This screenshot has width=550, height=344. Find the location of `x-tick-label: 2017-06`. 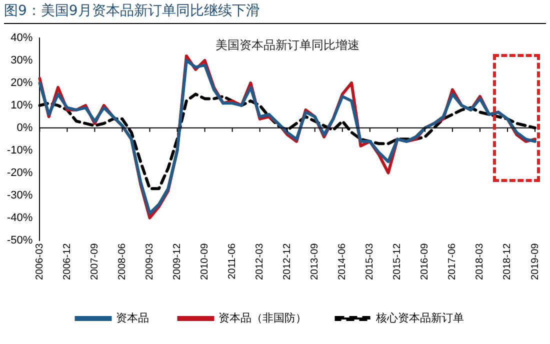

x-tick-label: 2017-06 is located at coordinates (452, 261).